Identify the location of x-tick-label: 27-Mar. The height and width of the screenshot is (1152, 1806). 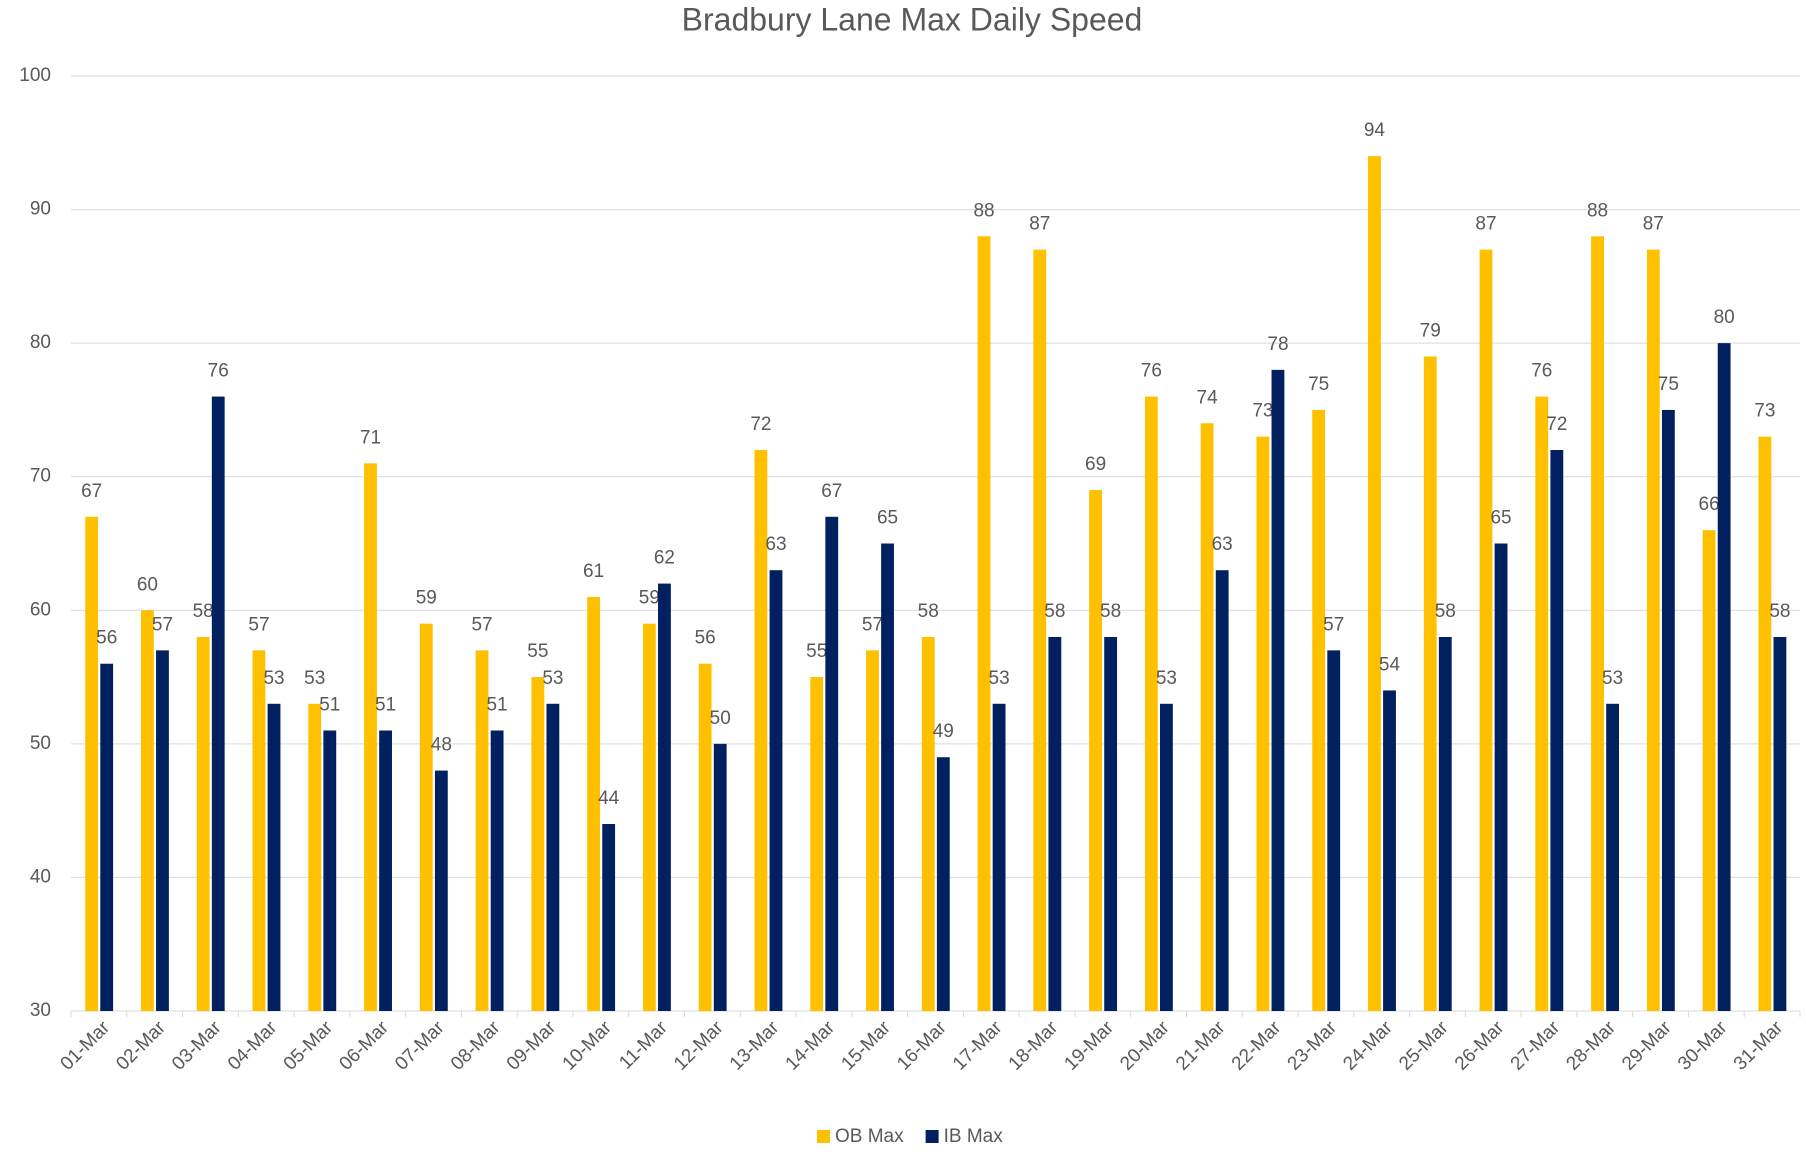
(1536, 1046).